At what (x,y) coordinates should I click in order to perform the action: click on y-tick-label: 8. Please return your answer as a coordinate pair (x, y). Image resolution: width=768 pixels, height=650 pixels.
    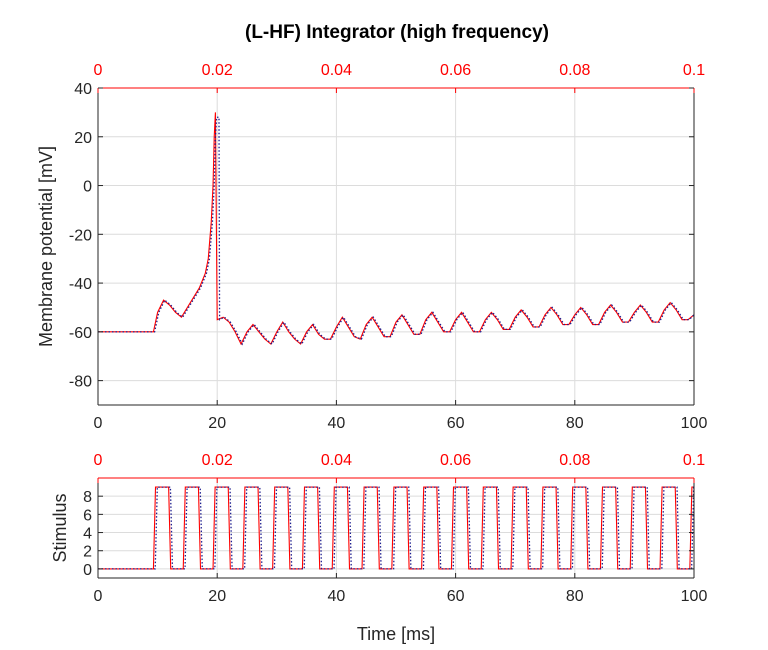
    Looking at the image, I should click on (87, 497).